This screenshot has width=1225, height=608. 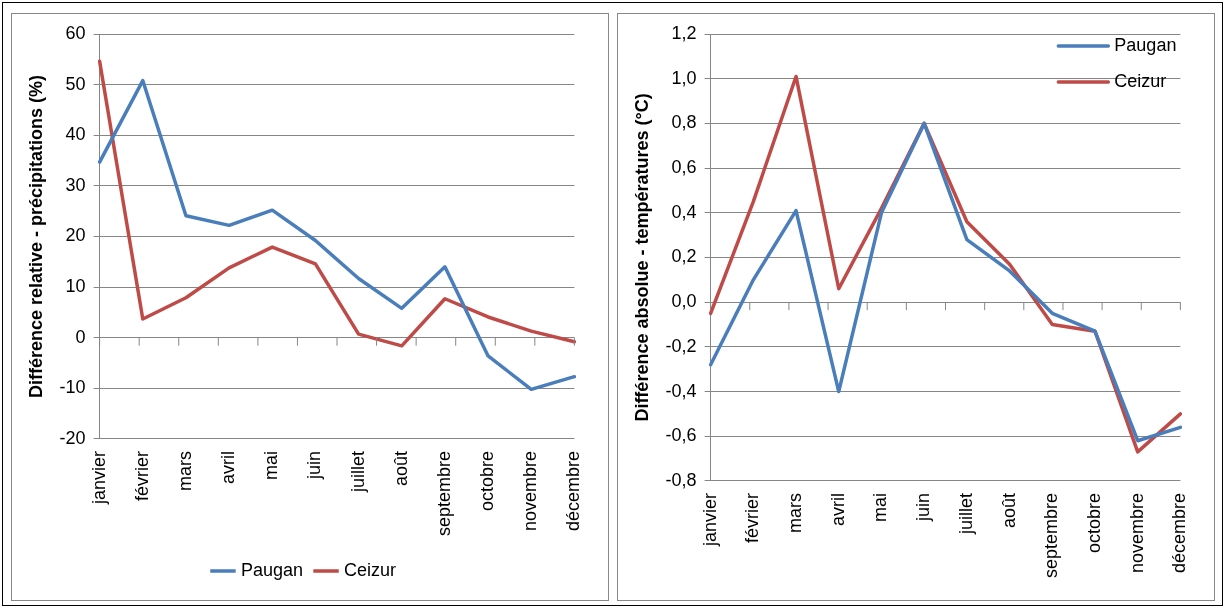 I want to click on y-tick-label: 0,8, so click(x=684, y=122).